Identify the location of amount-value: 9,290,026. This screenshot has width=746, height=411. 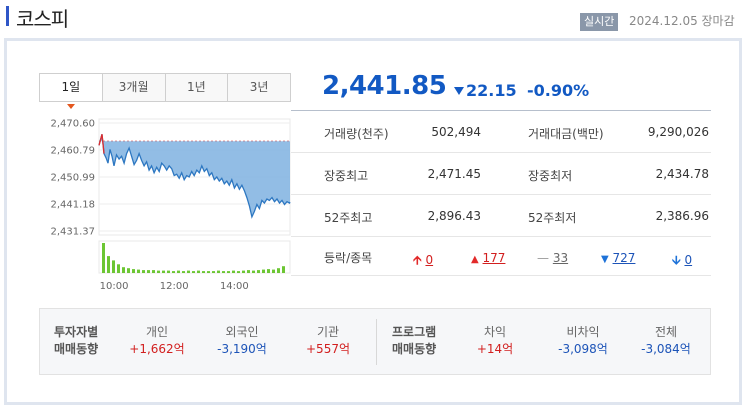
(678, 132).